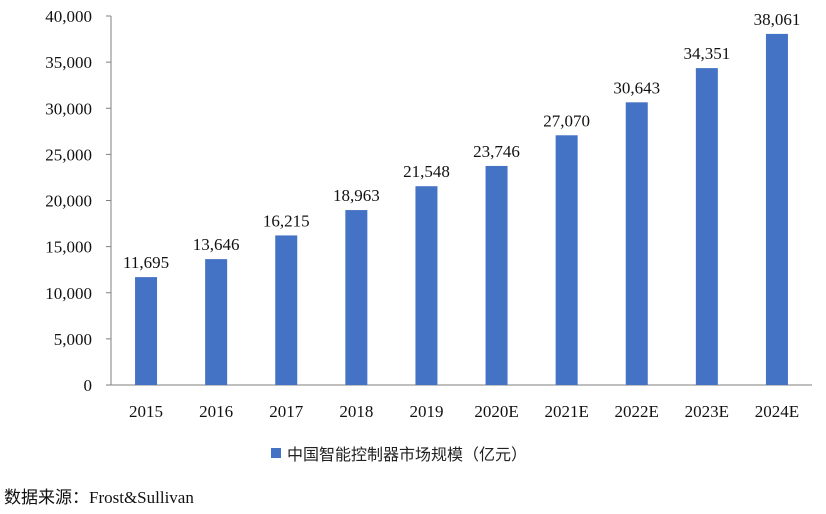 The height and width of the screenshot is (514, 826). I want to click on y-tick-label: 25,000, so click(68, 154).